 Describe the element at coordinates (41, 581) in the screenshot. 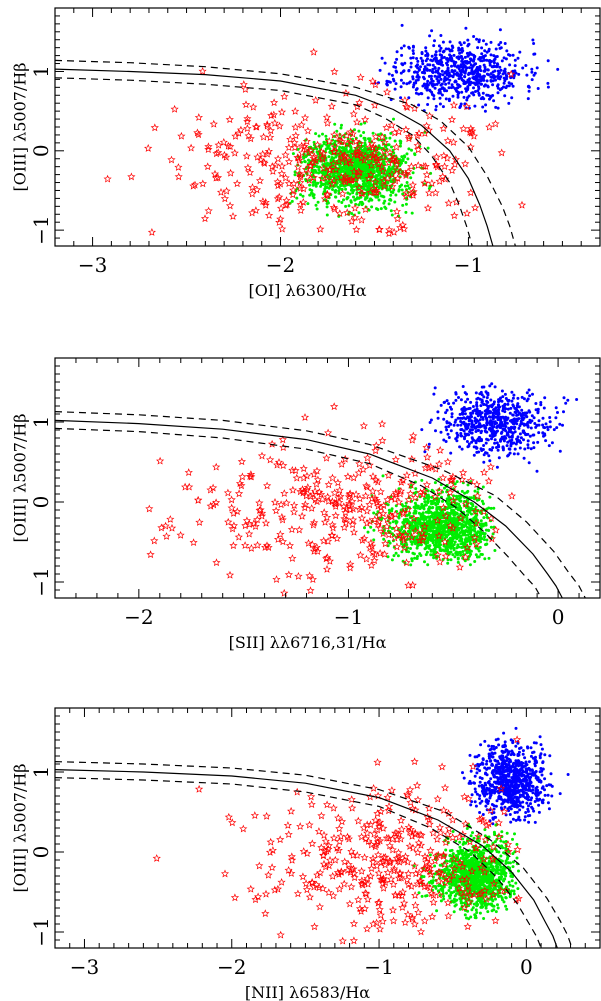

I see `y-tick-label: −1` at that location.